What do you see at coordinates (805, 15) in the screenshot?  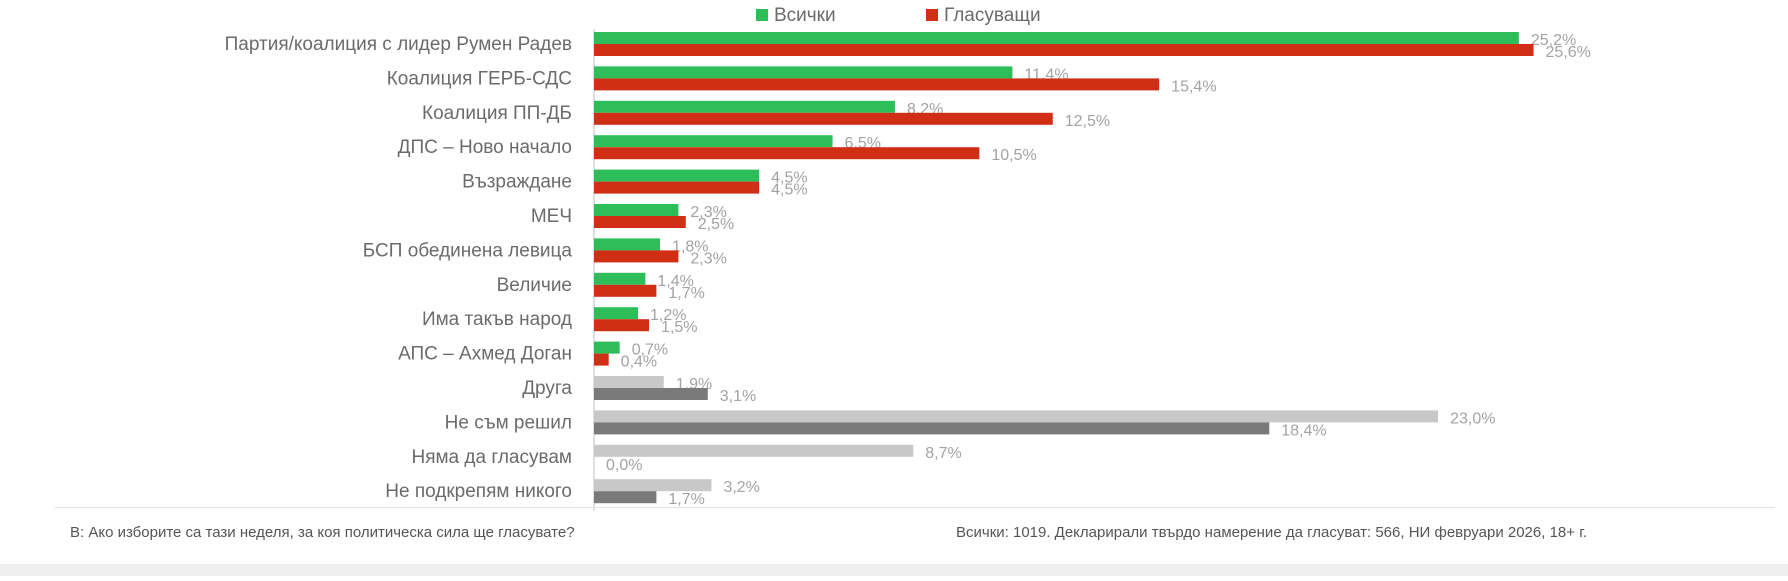 I see `legend-label-0: Всички` at bounding box center [805, 15].